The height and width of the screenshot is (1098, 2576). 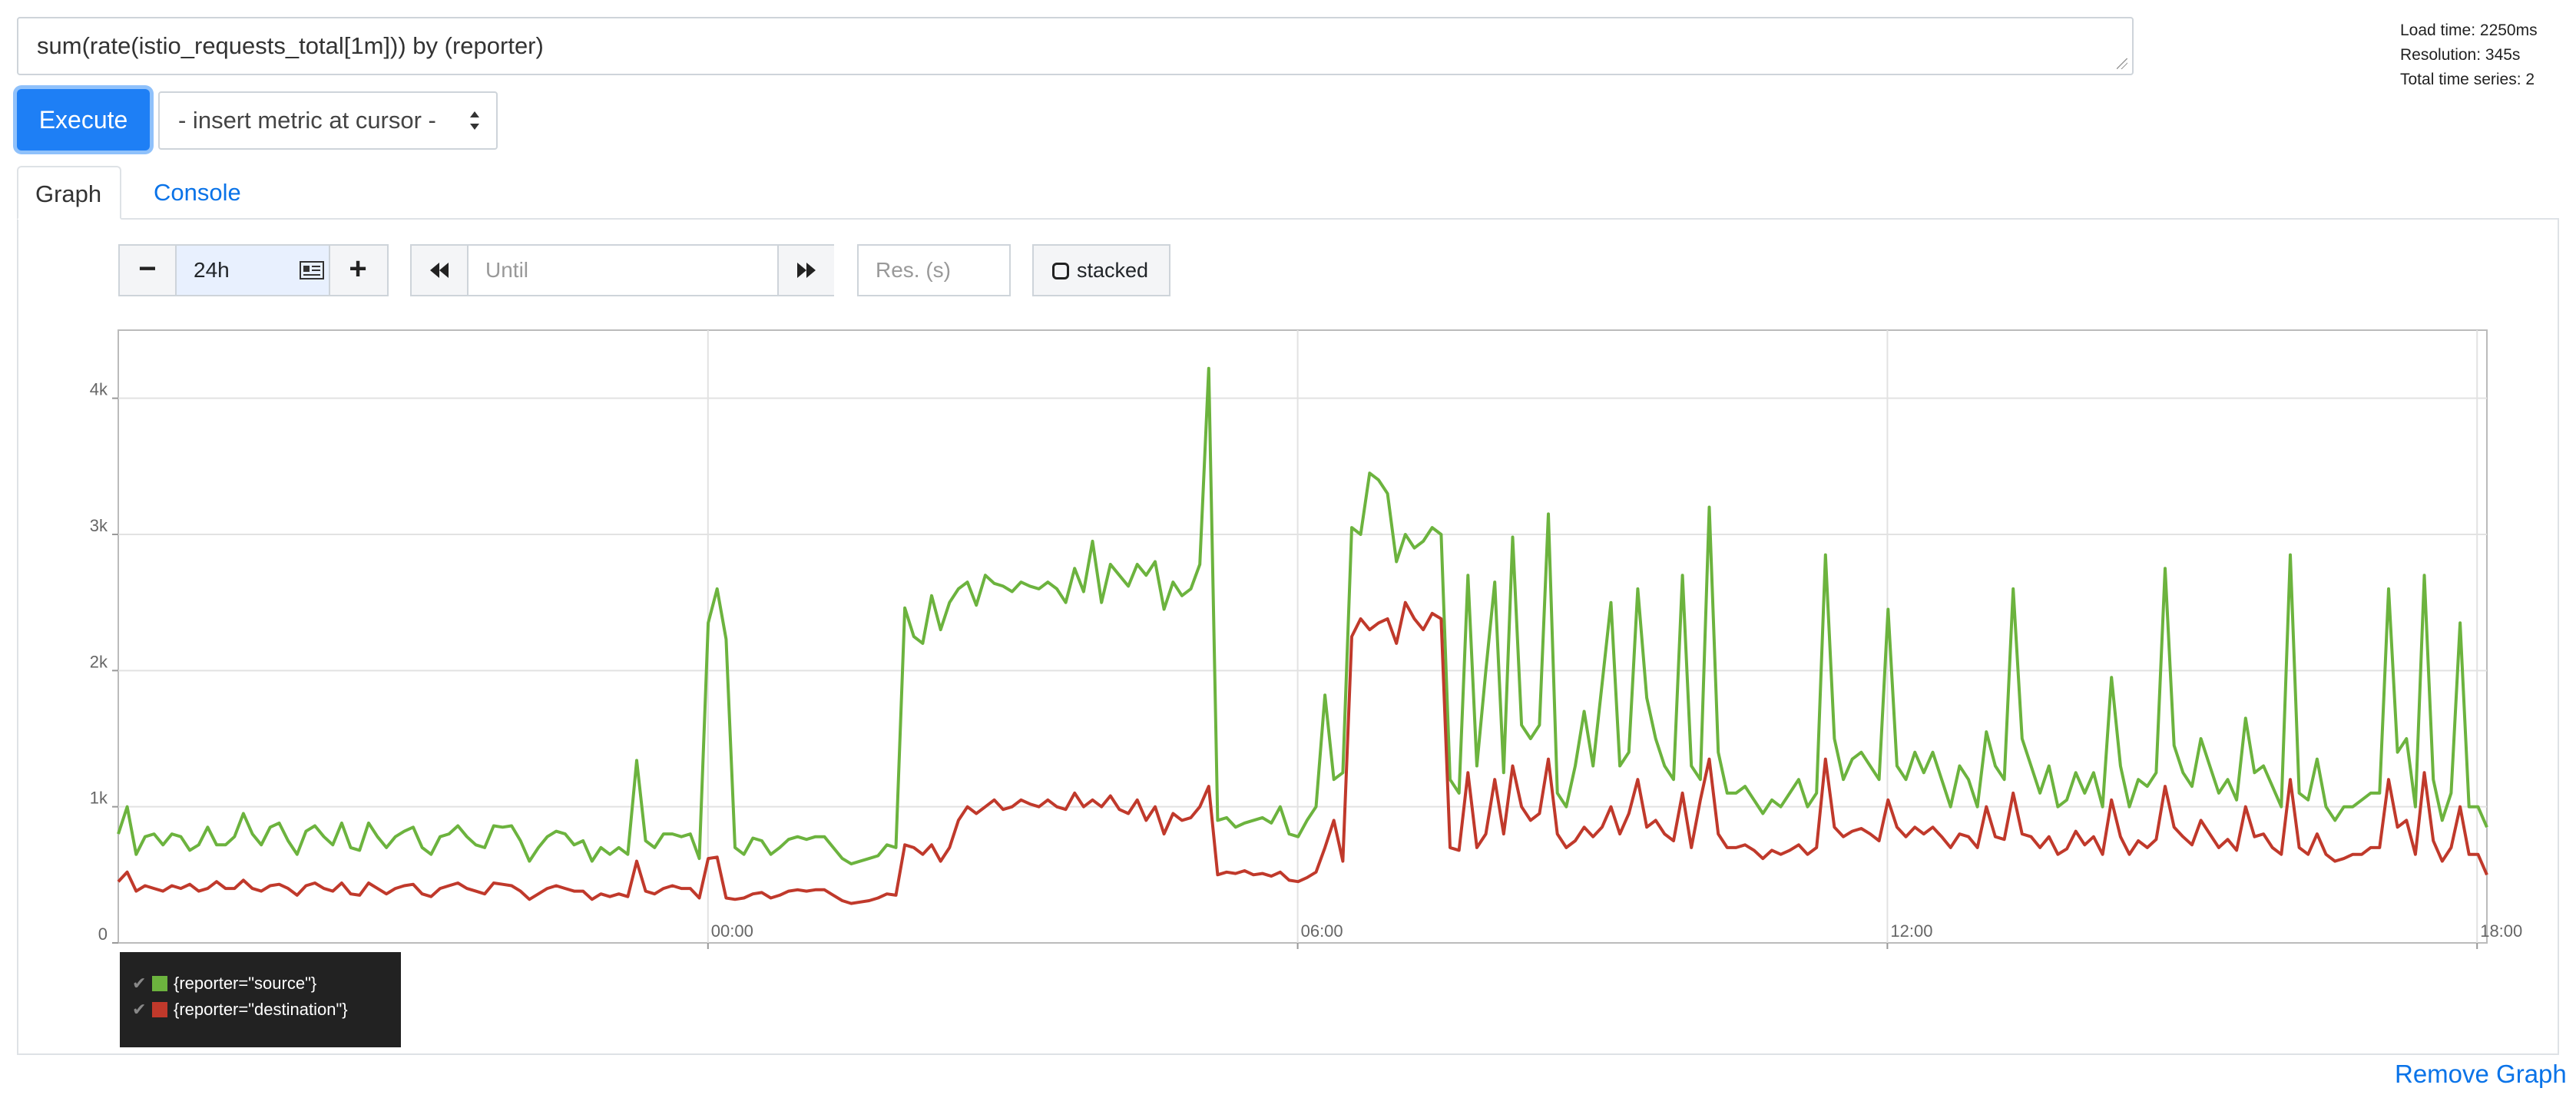 I want to click on legend-swatch-destination, so click(x=159, y=1009).